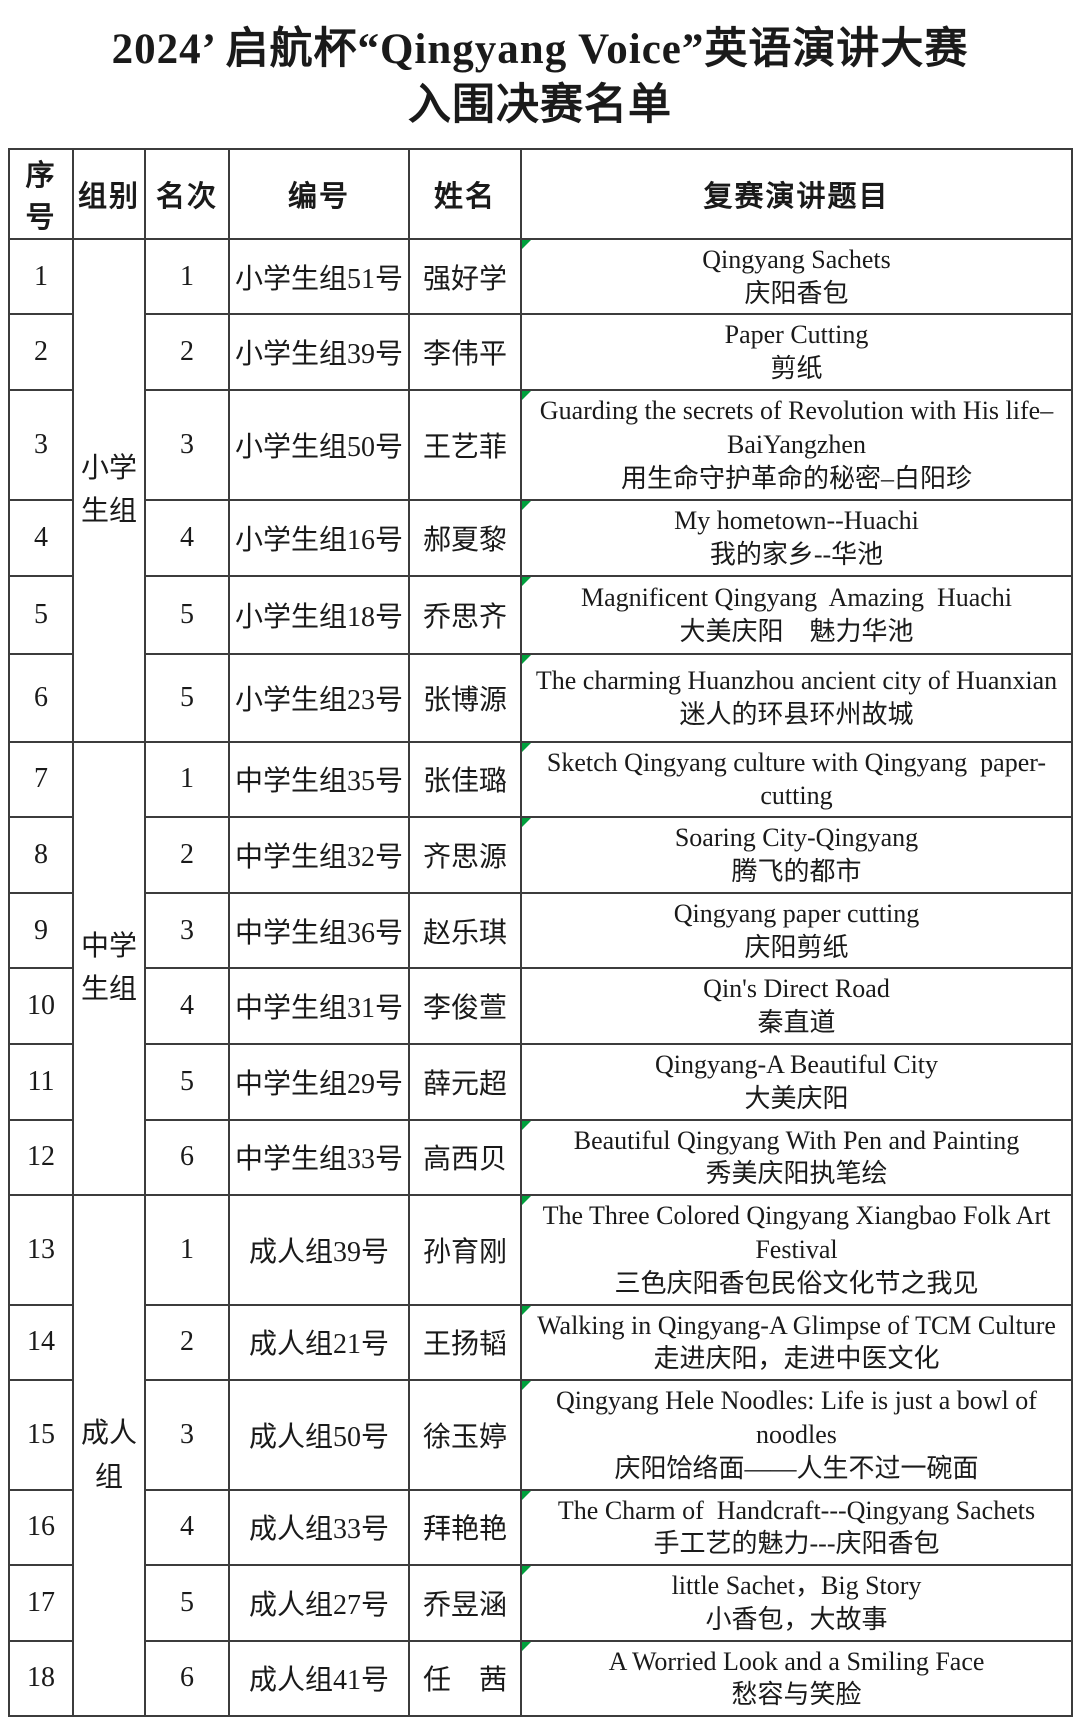  What do you see at coordinates (465, 1435) in the screenshot?
I see `name-cell: 徐玉婷` at bounding box center [465, 1435].